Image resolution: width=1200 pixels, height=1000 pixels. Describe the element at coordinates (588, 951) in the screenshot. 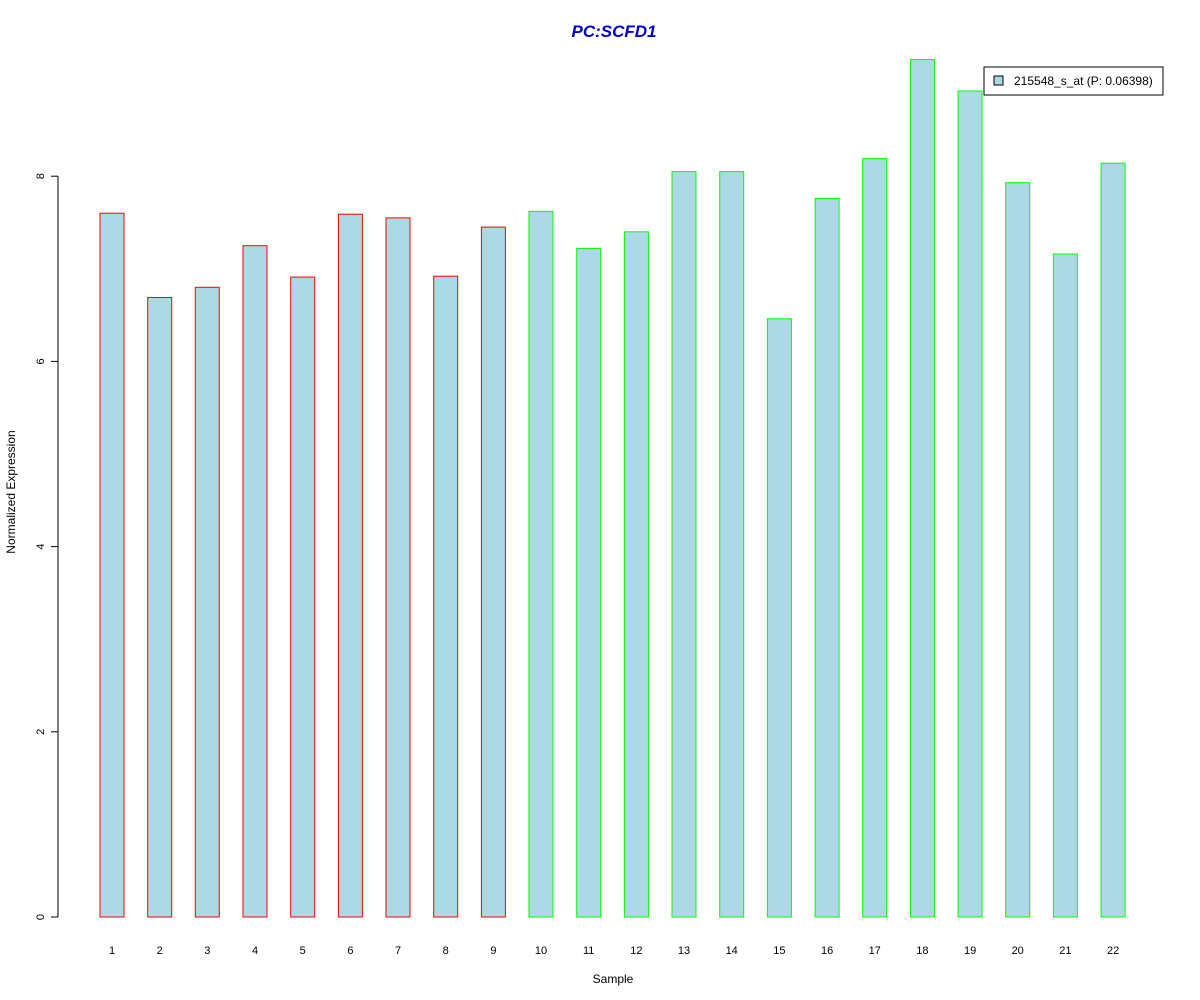

I see `x-tick-label-11: 11` at that location.